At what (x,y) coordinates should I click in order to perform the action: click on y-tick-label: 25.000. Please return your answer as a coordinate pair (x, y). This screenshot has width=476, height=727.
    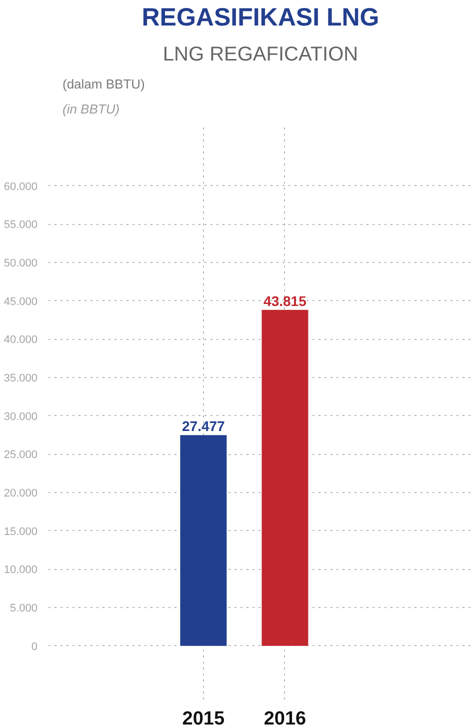
    Looking at the image, I should click on (21, 455).